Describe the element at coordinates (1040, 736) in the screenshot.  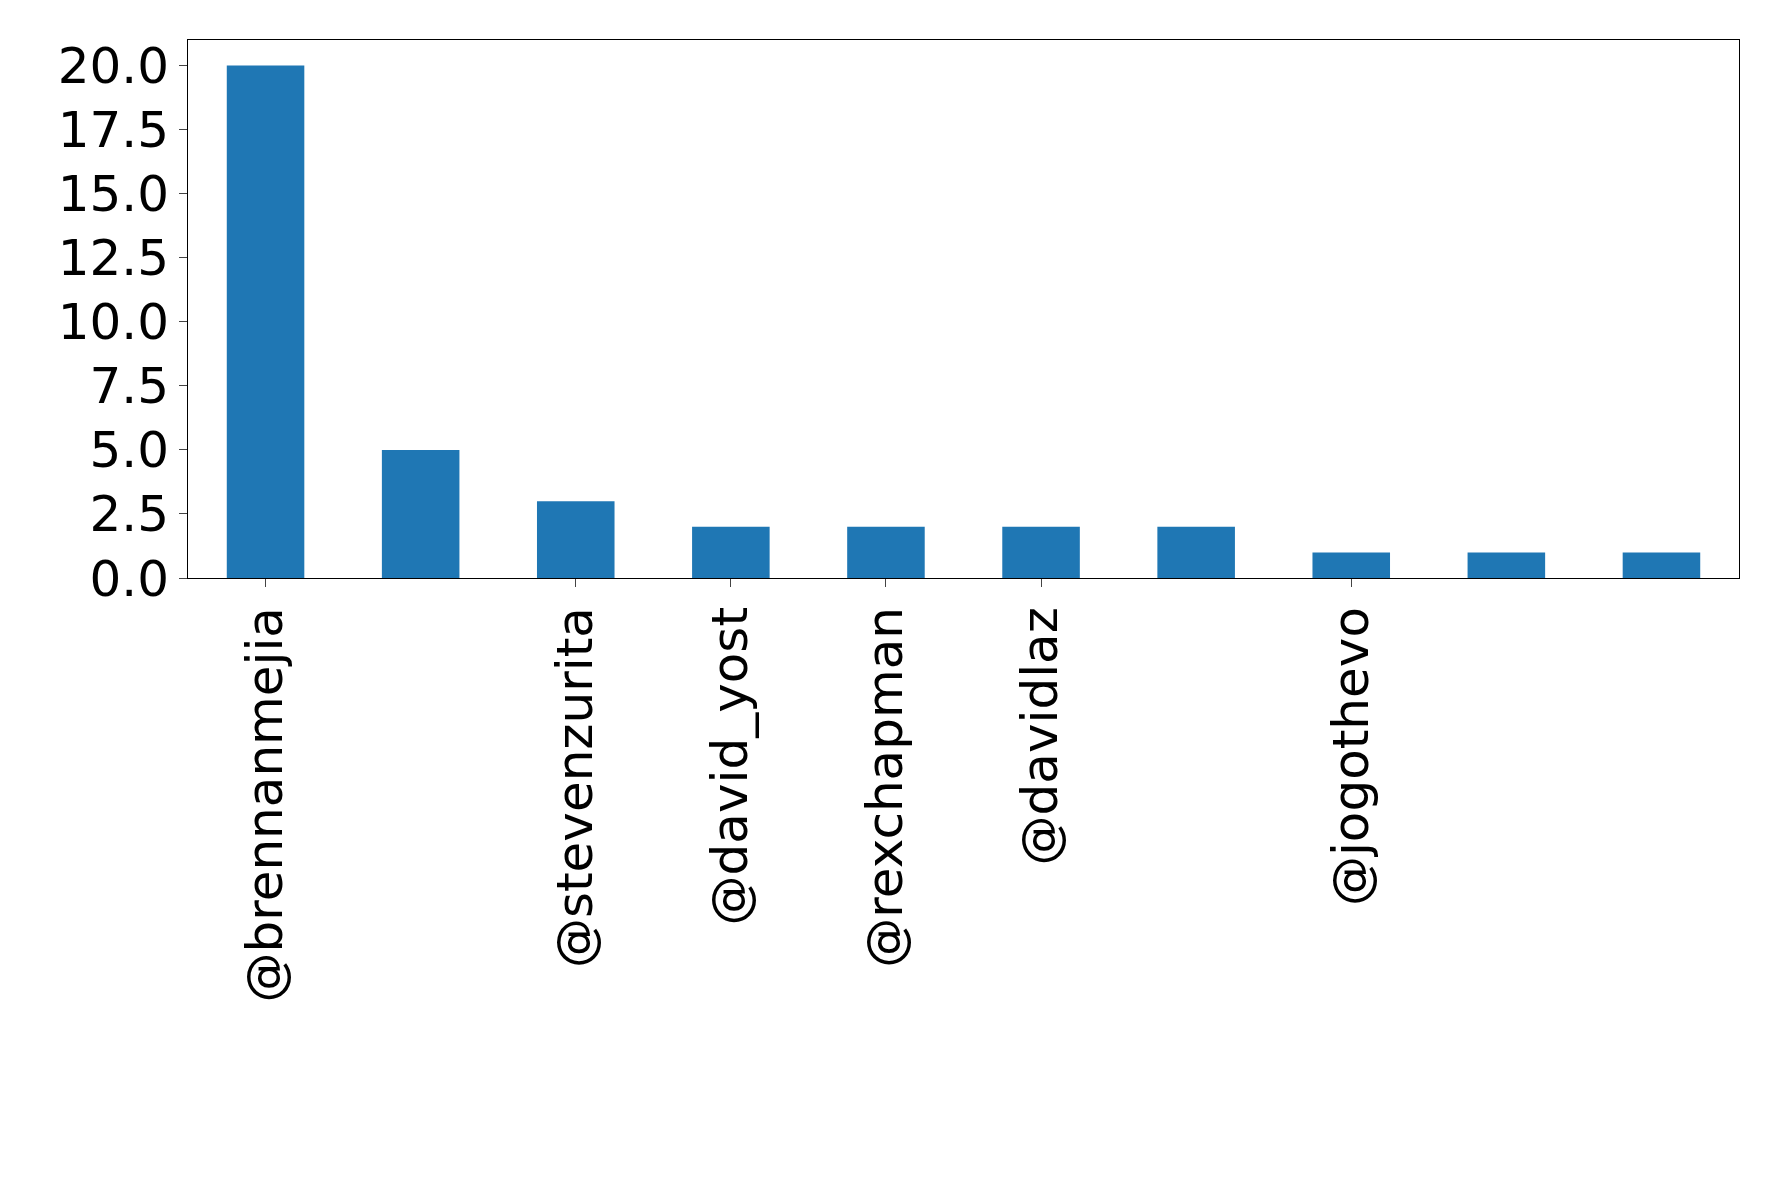
I see `x-tick-label: @davidlaz` at that location.